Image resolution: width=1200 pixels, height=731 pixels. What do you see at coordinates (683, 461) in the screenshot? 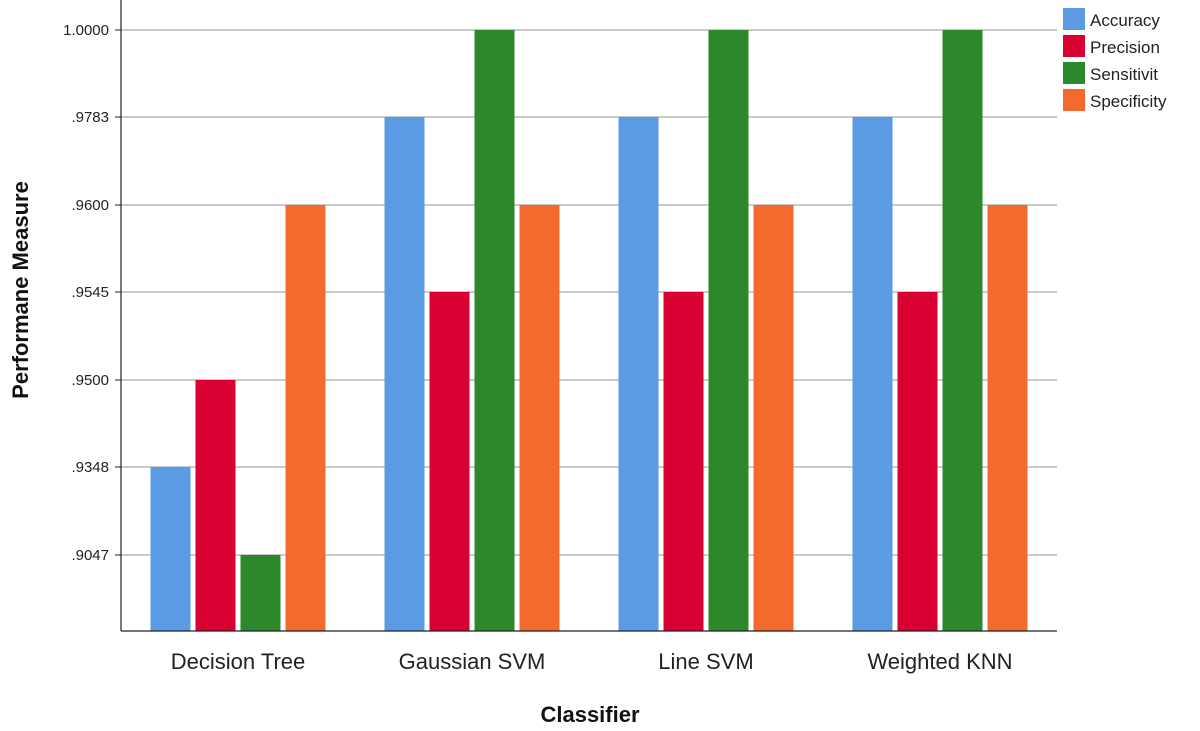
I see `bar-precision-line-svm` at bounding box center [683, 461].